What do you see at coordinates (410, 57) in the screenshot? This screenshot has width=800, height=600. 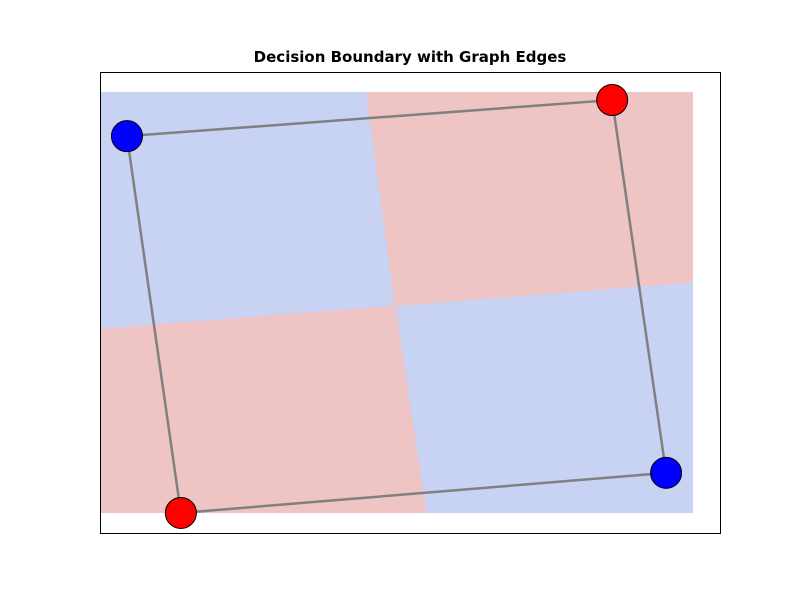 I see `chart-title: Decision Boundary with Graph Edges` at bounding box center [410, 57].